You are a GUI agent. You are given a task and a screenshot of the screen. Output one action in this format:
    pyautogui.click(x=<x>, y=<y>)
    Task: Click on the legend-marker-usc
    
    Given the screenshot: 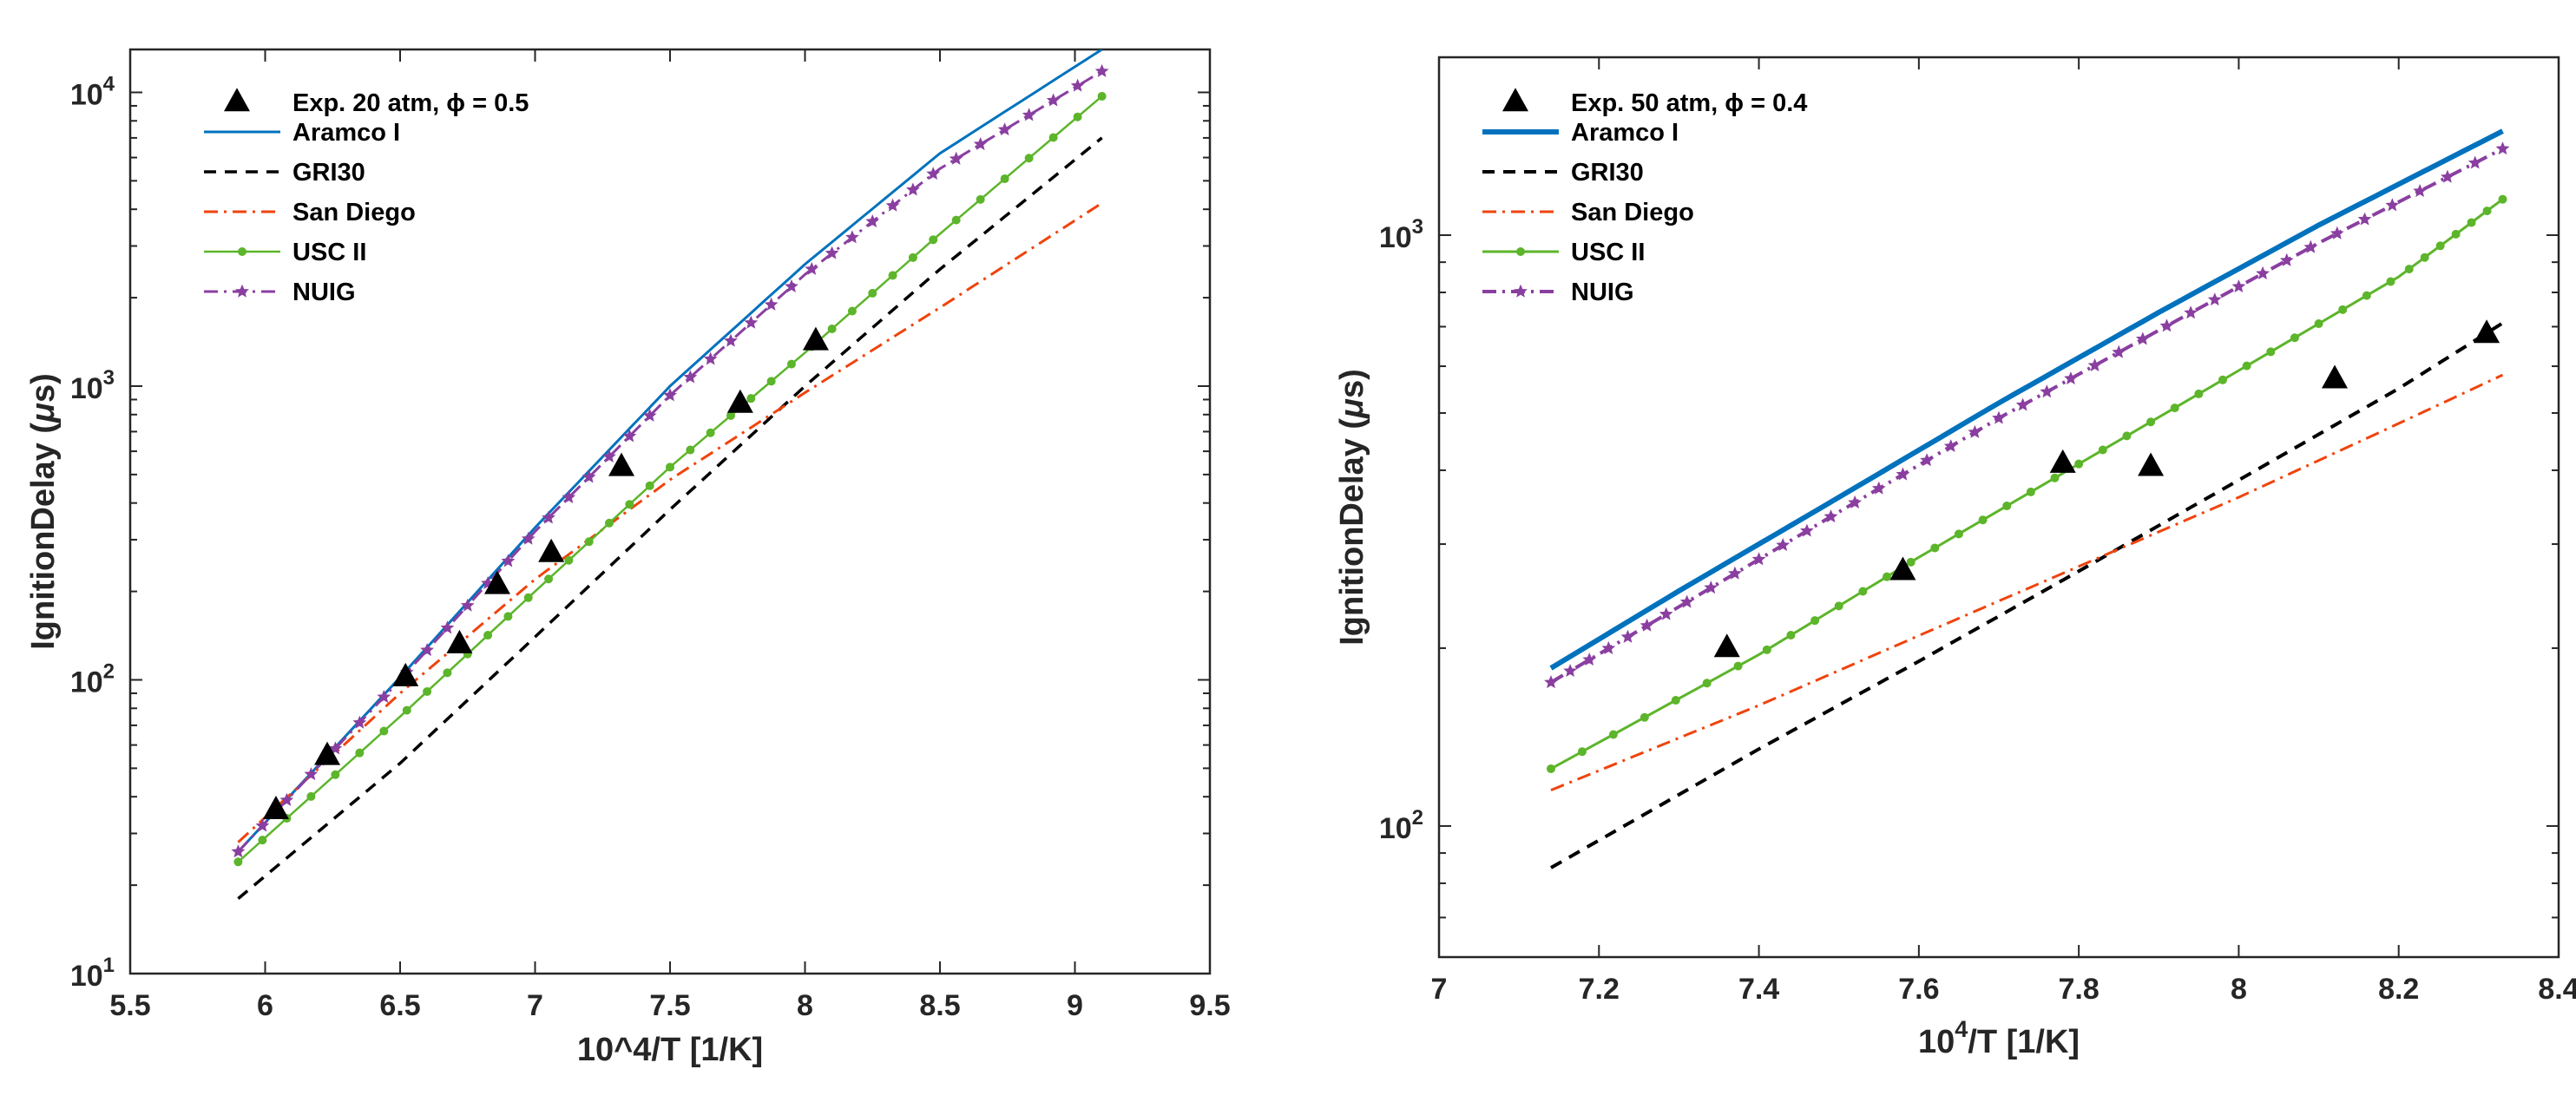 What is the action you would take?
    pyautogui.click(x=1520, y=251)
    